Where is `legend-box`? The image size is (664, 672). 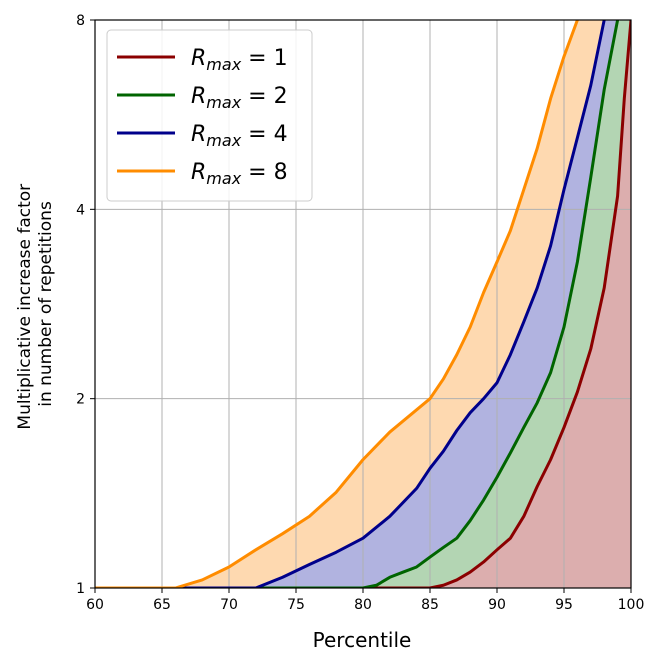 legend-box is located at coordinates (209, 115).